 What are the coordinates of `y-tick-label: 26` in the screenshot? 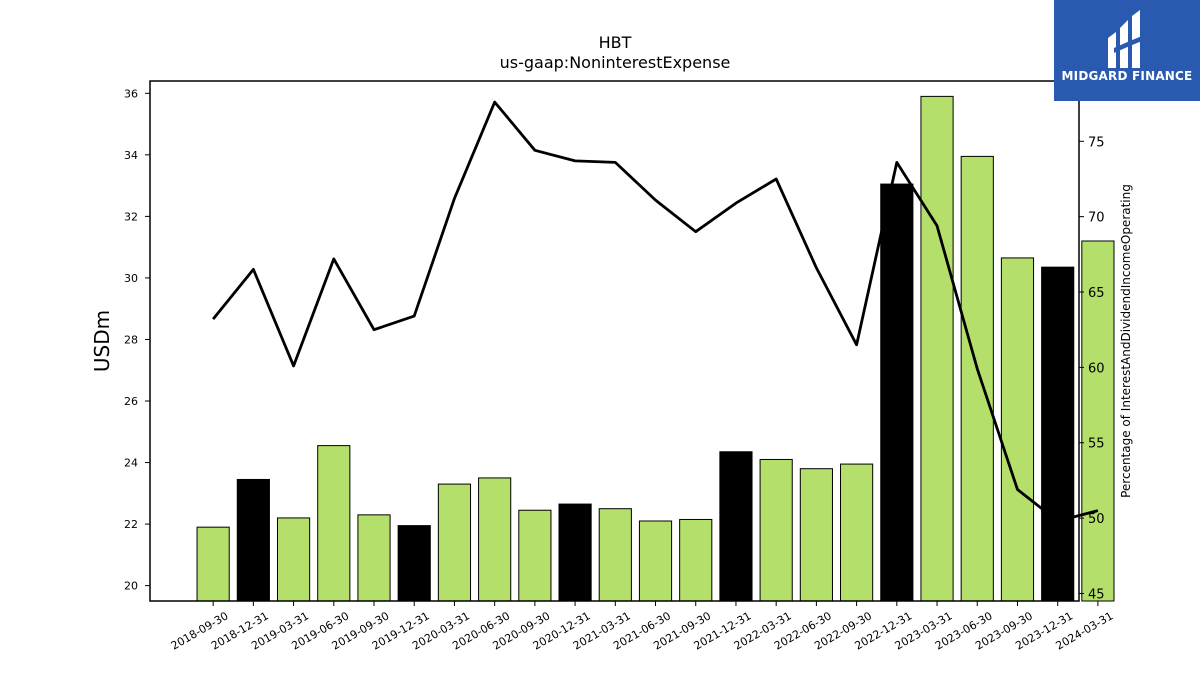 It's located at (131, 401).